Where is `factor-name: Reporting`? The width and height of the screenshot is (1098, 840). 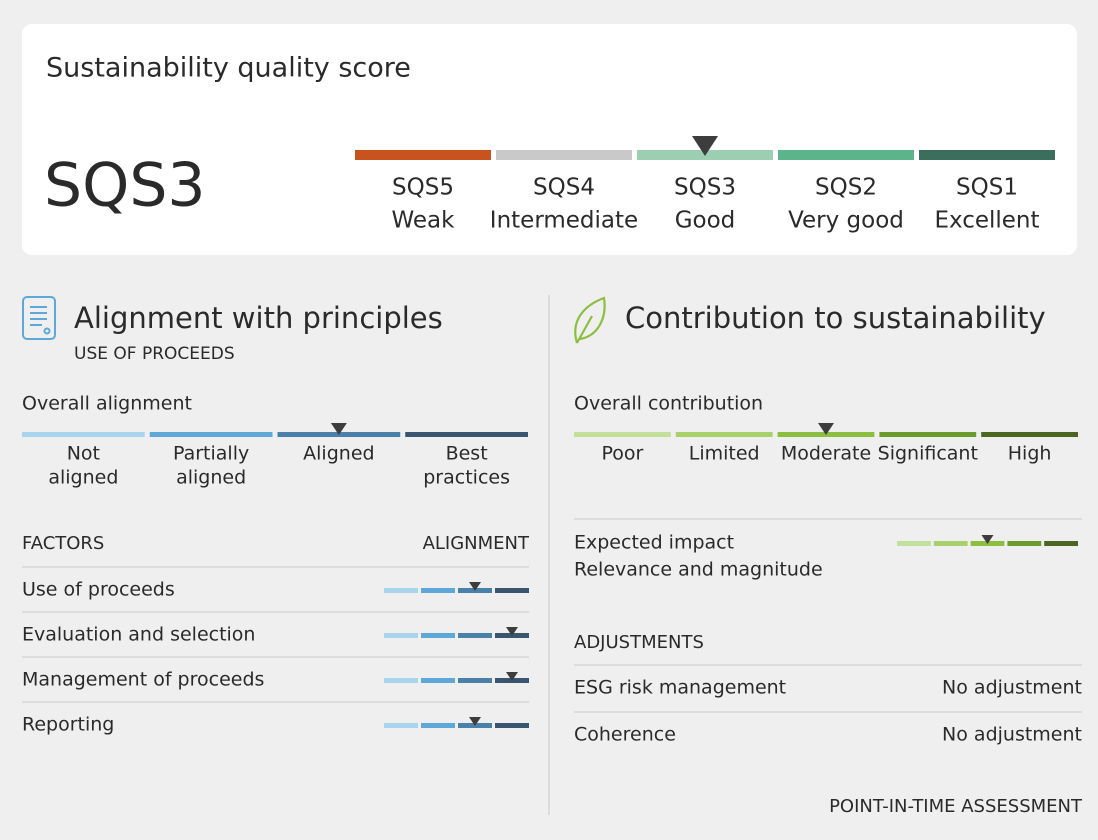
factor-name: Reporting is located at coordinates (68, 725).